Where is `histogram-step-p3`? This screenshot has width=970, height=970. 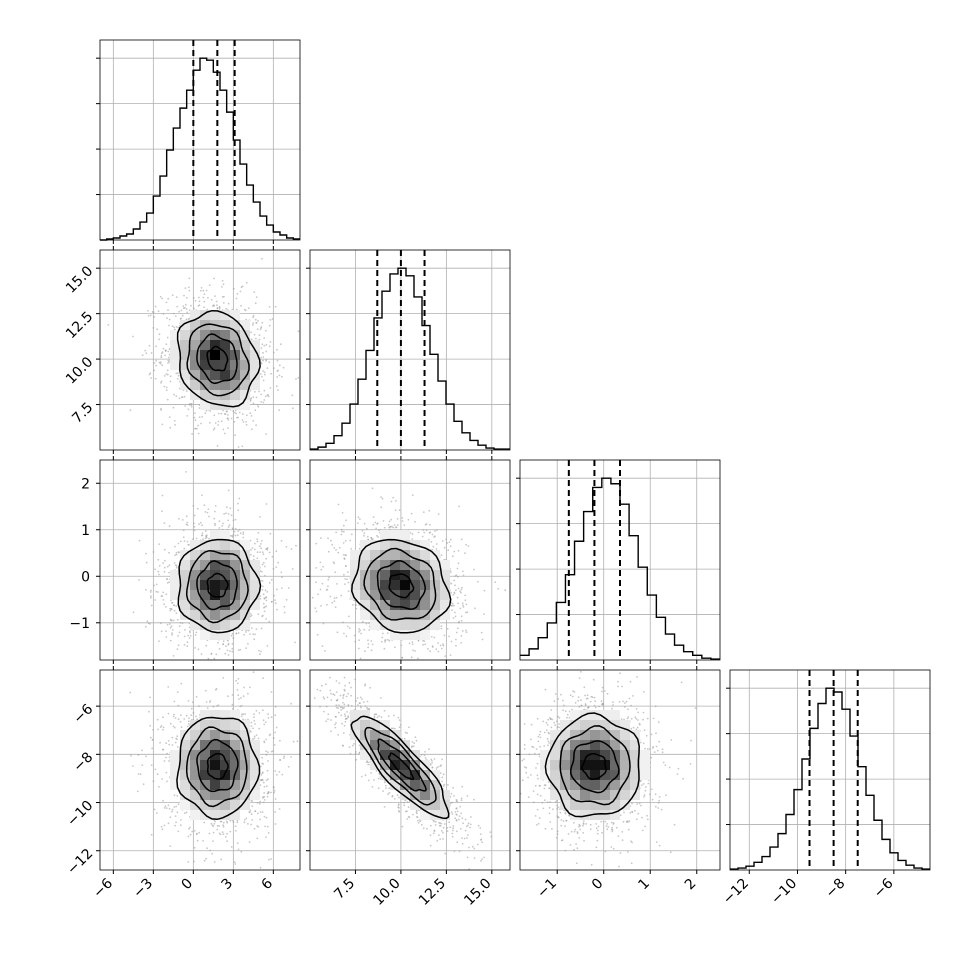
histogram-step-p3 is located at coordinates (830, 778).